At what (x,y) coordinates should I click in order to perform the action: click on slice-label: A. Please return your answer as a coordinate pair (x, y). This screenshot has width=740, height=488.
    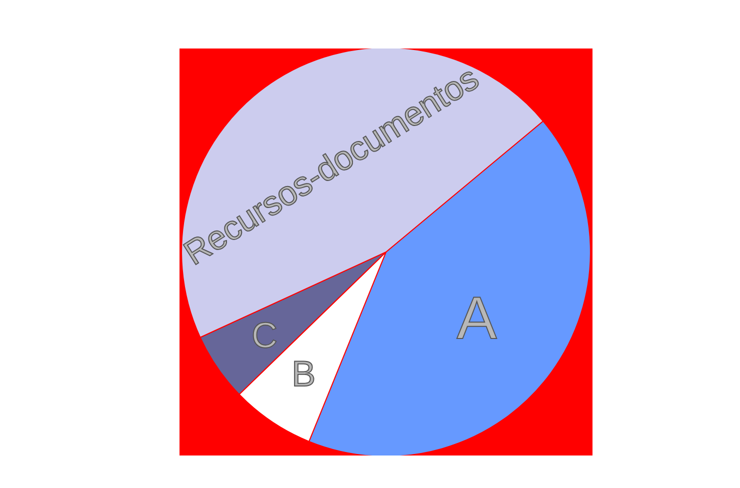
    Looking at the image, I should click on (476, 318).